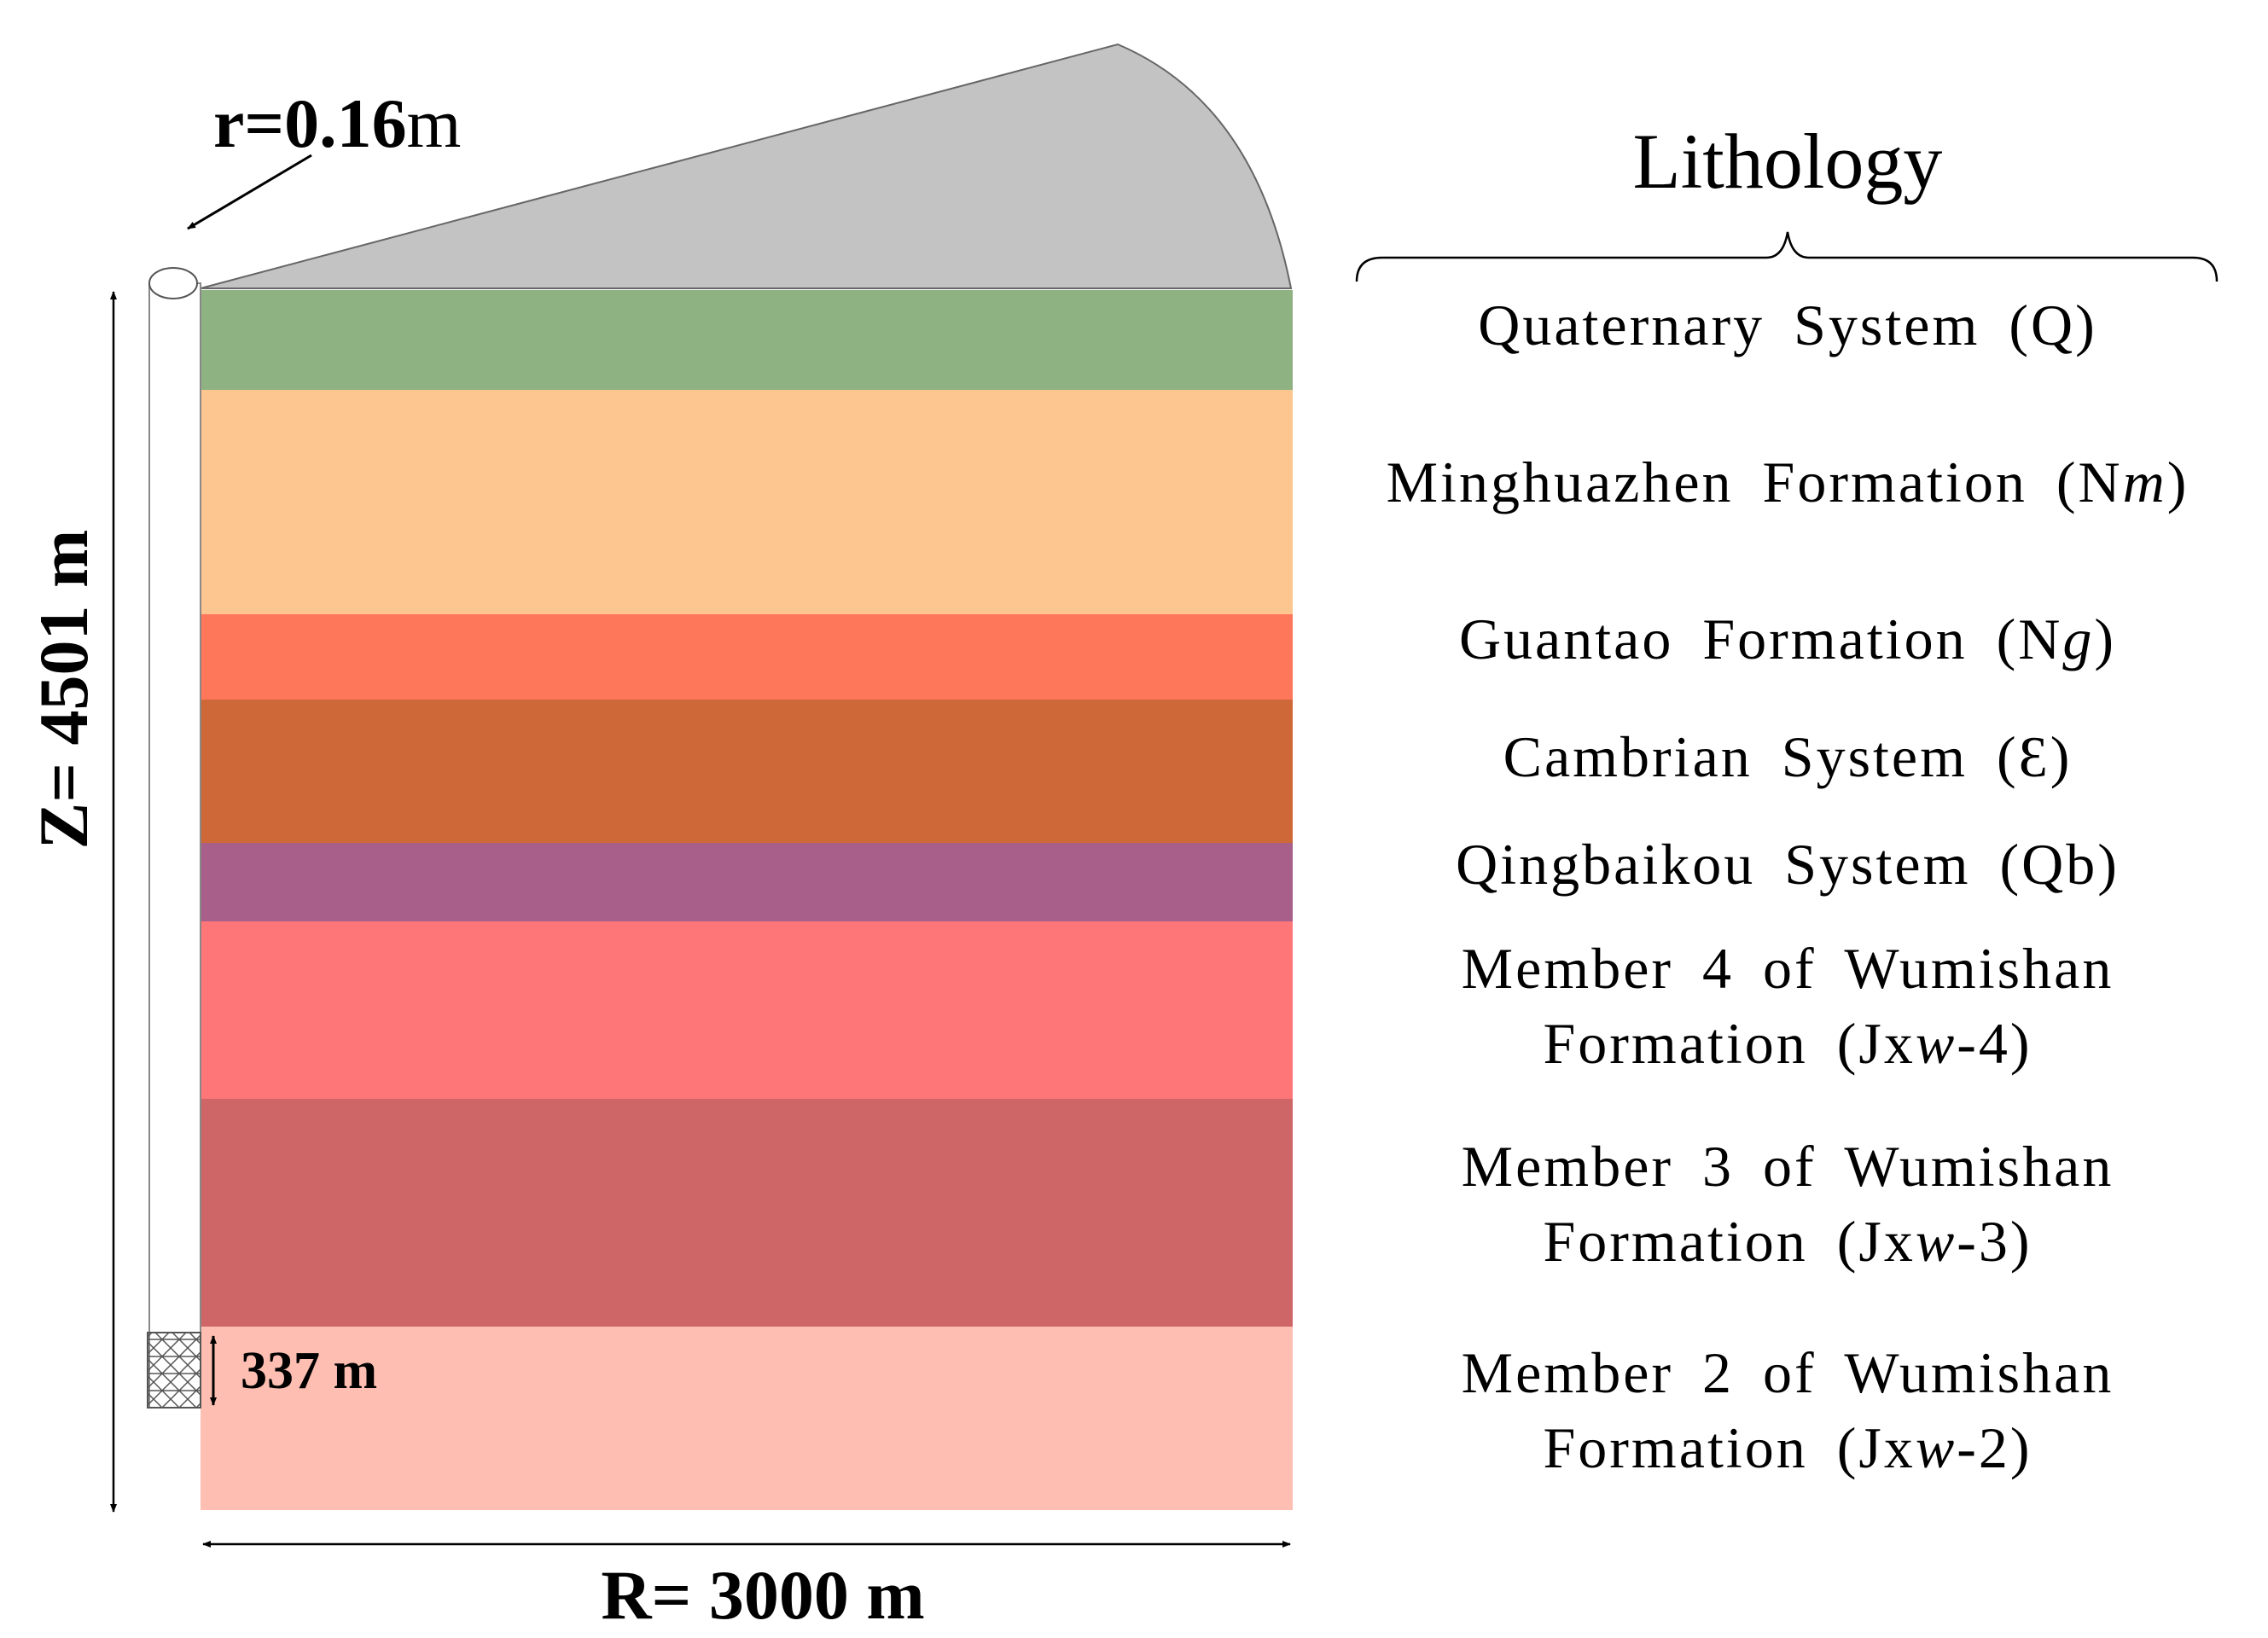 Image resolution: width=2268 pixels, height=1638 pixels. Describe the element at coordinates (1788, 1166) in the screenshot. I see `lithology-label-jxw3-line1: Member 3 of Wumishan` at that location.